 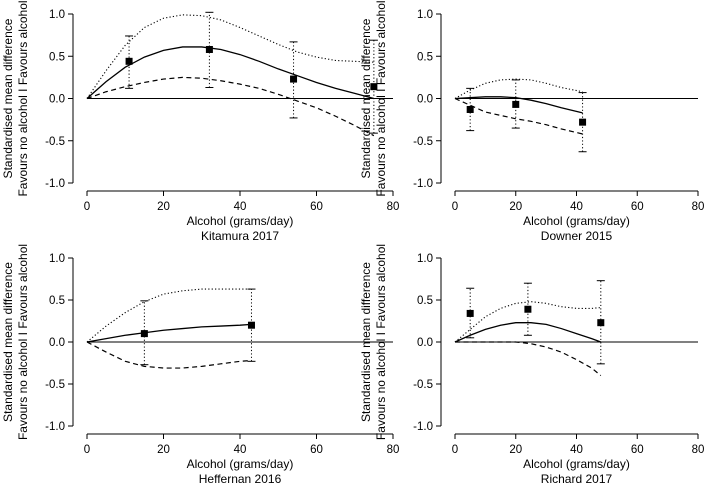 What do you see at coordinates (240, 479) in the screenshot?
I see `study-label: Heffernan 2016` at bounding box center [240, 479].